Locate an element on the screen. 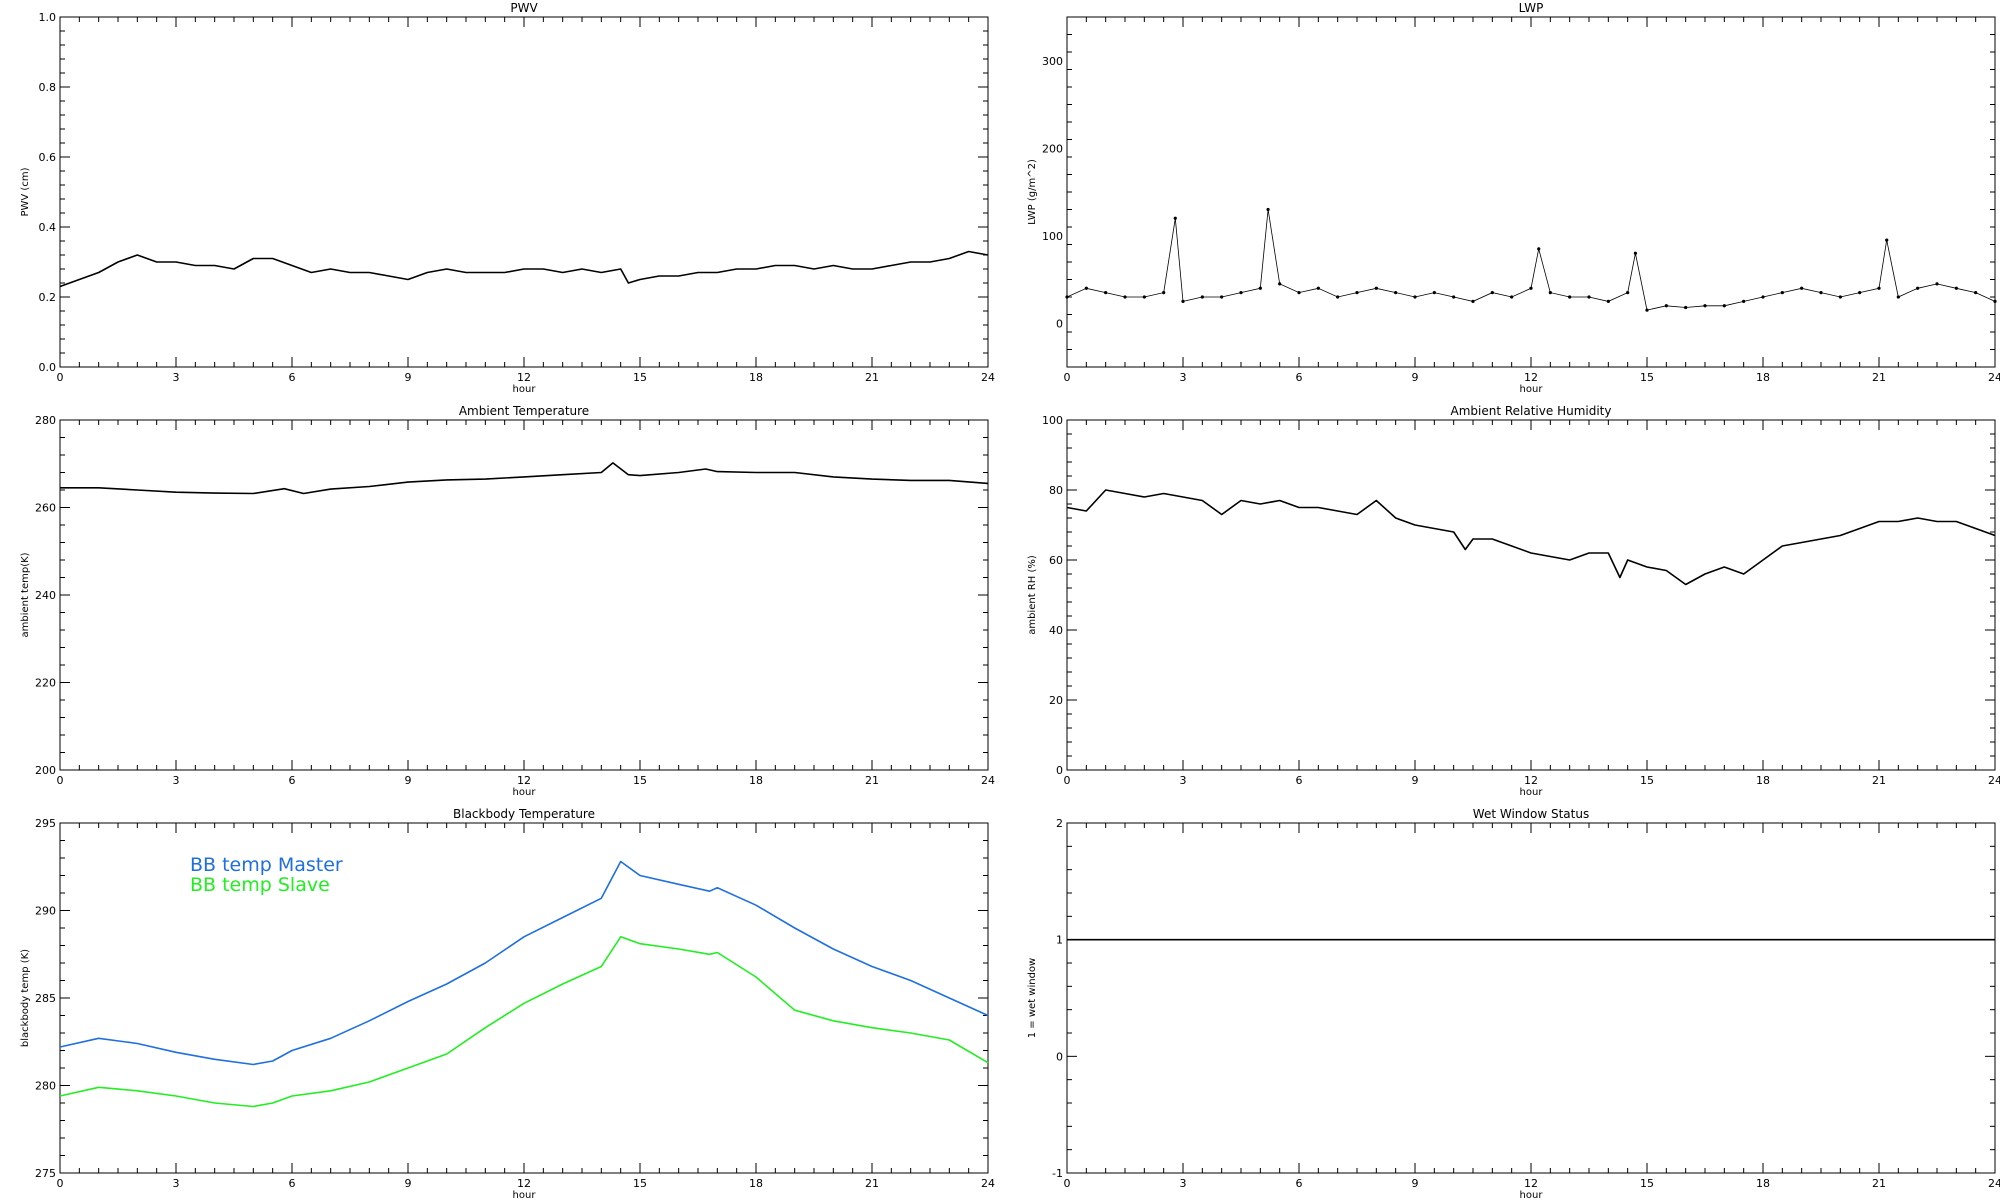 The width and height of the screenshot is (2000, 1200). ambient-rh-x-tick-label: 12 is located at coordinates (1531, 780).